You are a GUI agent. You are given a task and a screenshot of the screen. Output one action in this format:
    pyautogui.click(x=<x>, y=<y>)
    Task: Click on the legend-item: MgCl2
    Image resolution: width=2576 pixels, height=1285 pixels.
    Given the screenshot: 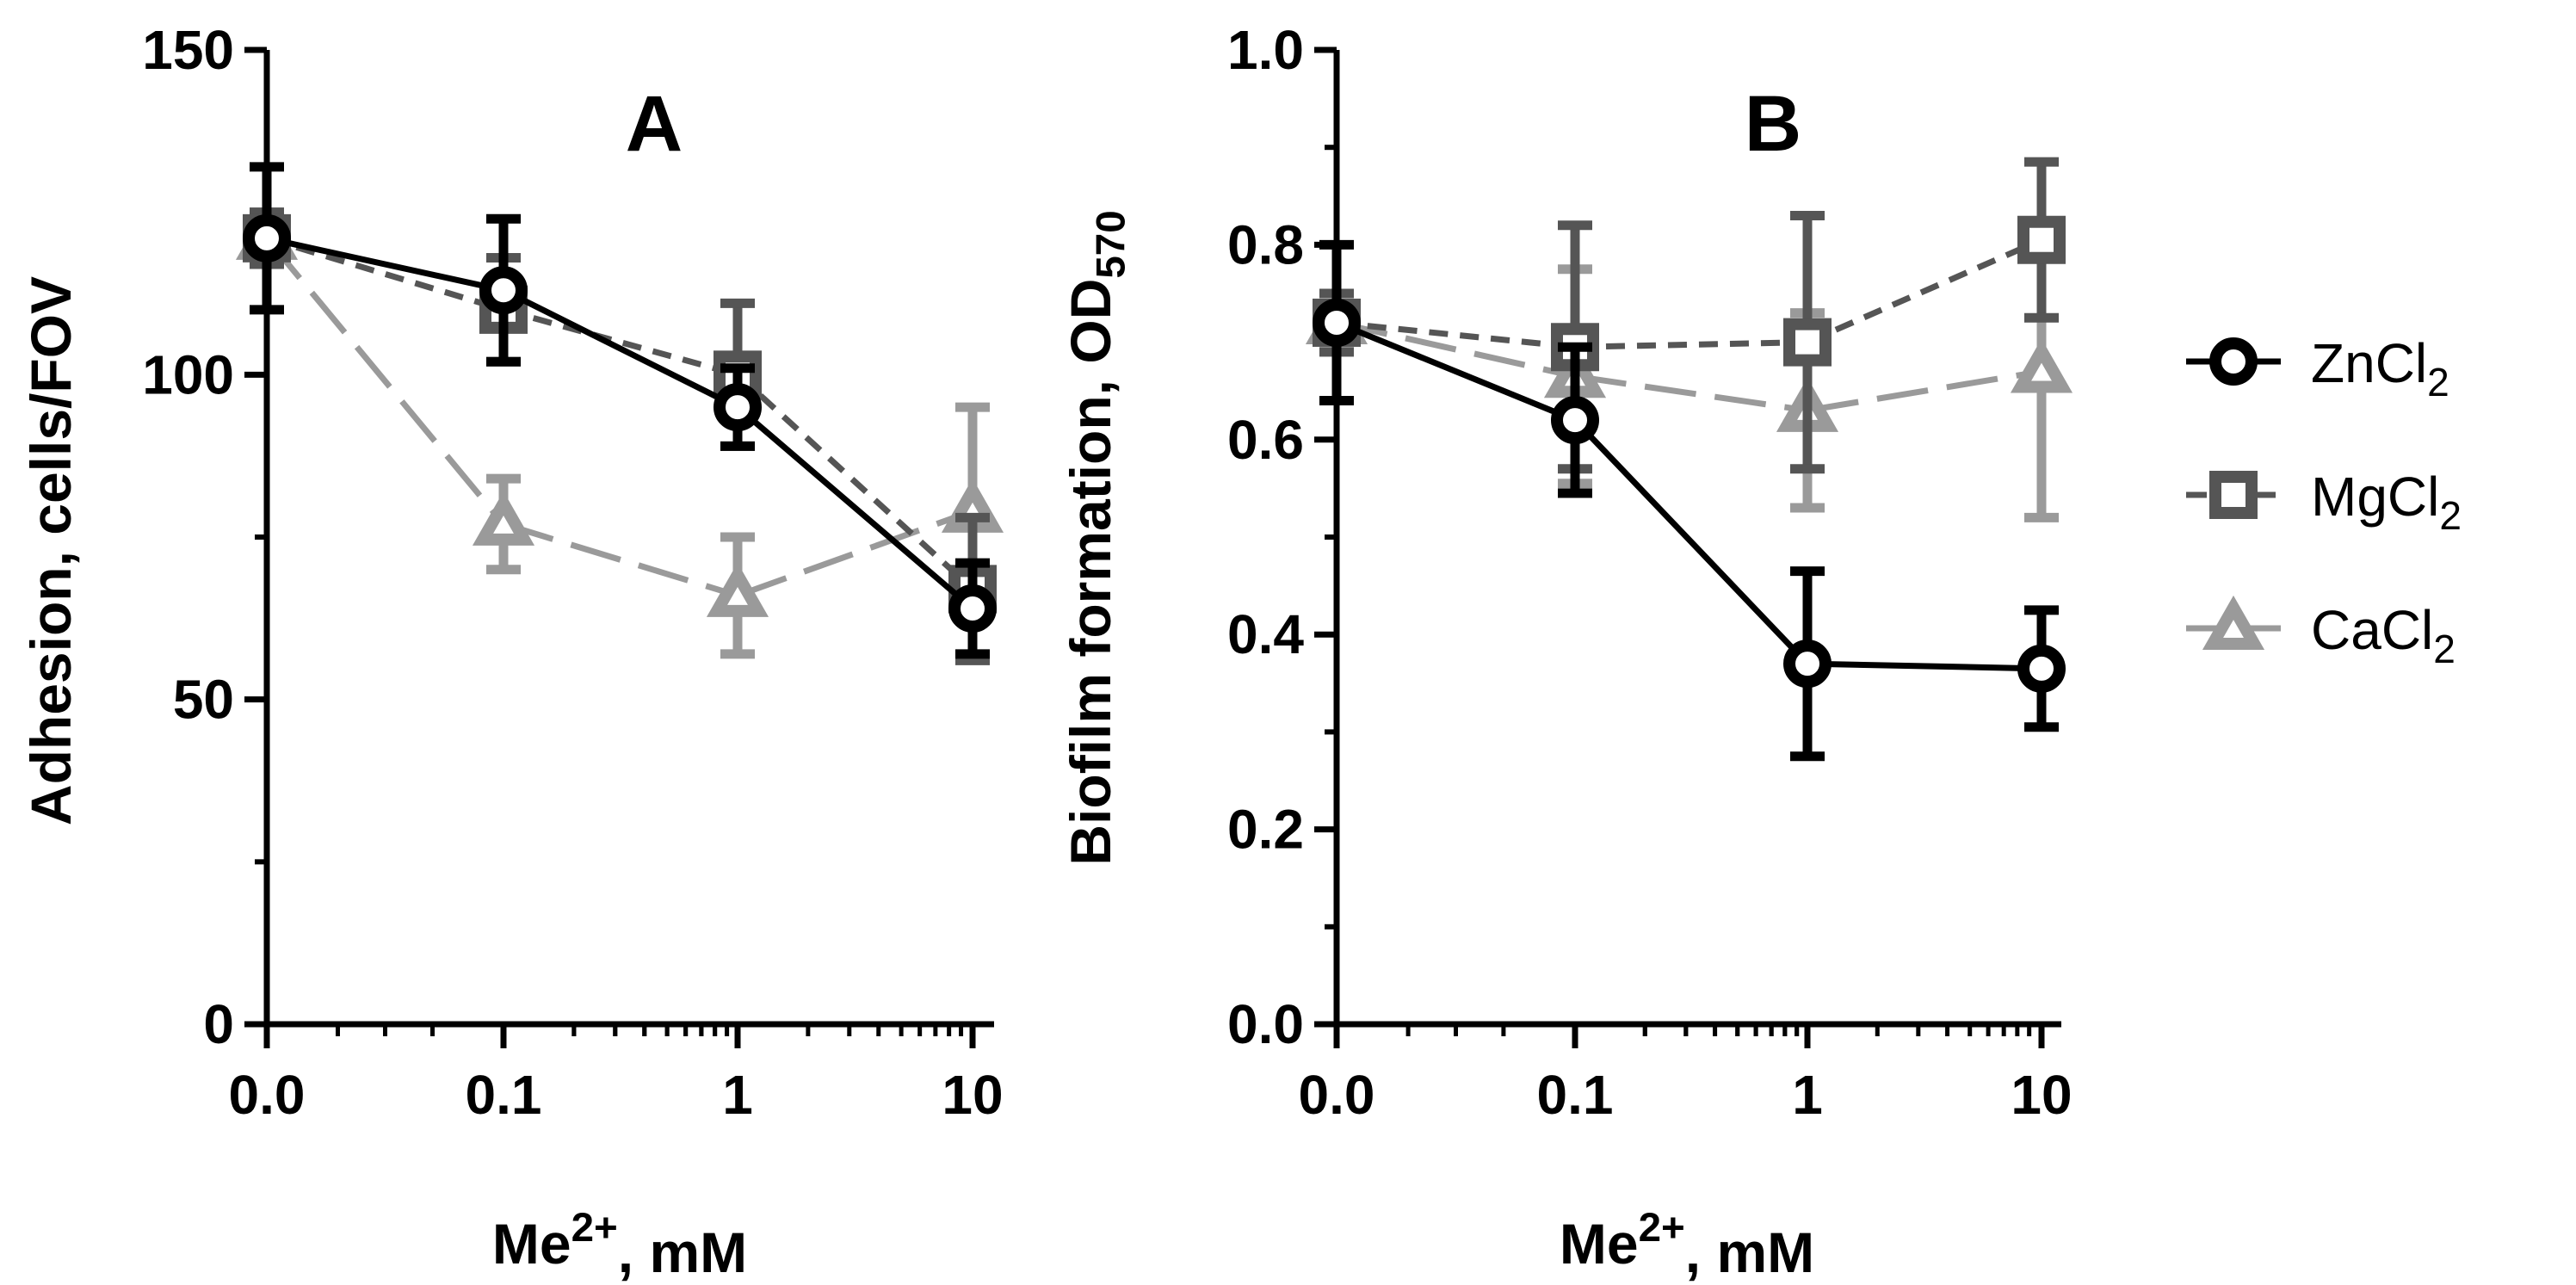 What is the action you would take?
    pyautogui.click(x=2324, y=502)
    